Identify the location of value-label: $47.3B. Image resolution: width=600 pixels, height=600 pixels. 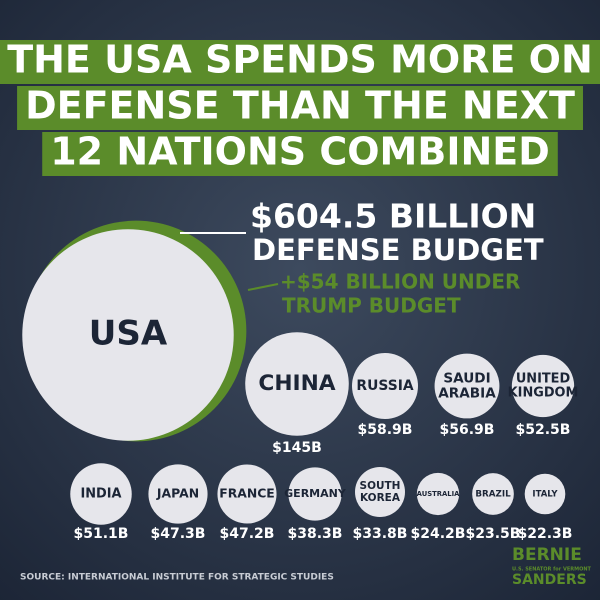
(178, 534).